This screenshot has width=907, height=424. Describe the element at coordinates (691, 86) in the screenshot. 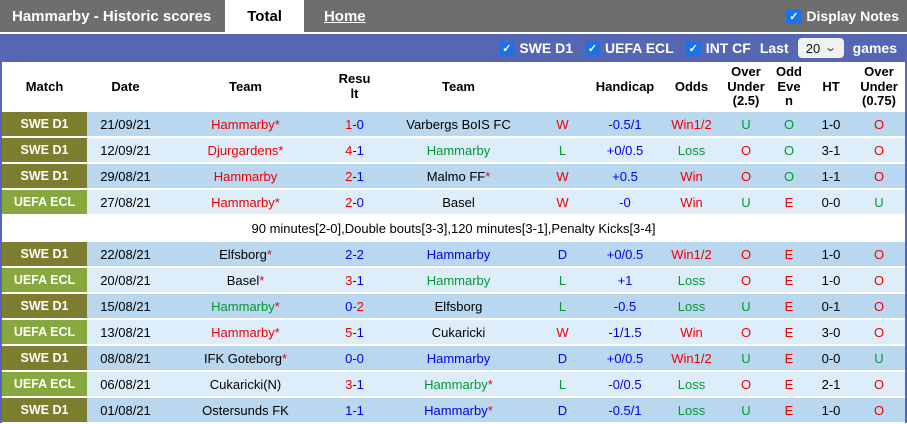

I see `column-header: Odds` at that location.